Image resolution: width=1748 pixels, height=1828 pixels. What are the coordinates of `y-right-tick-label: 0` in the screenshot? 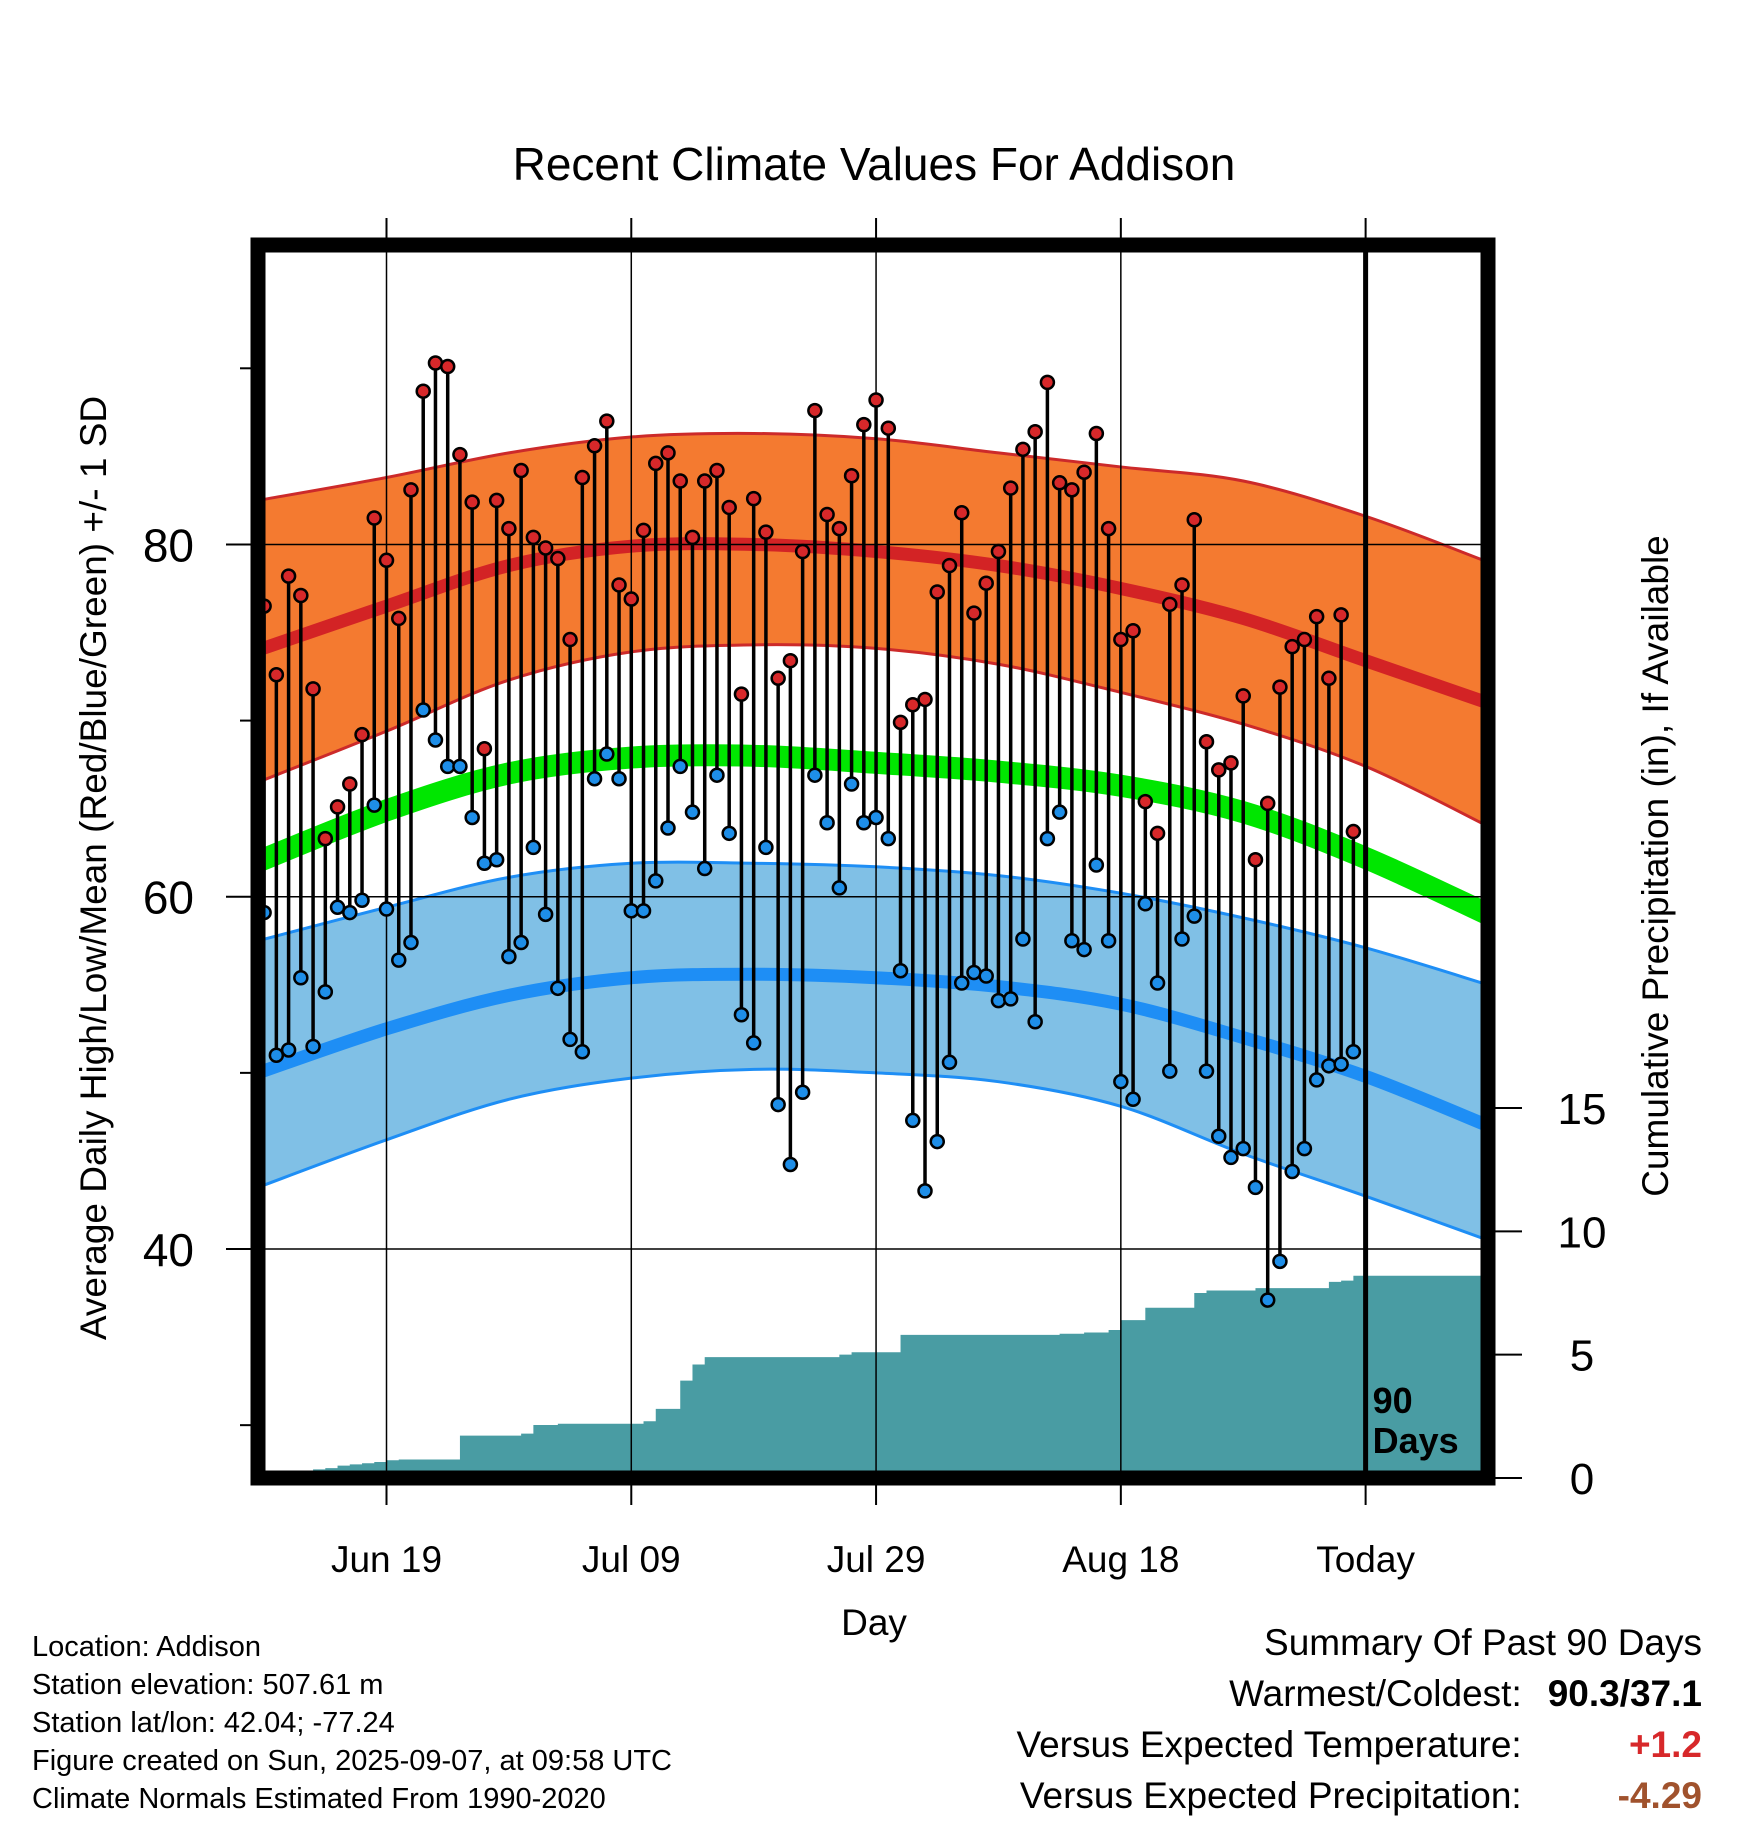 It's located at (1582, 1479).